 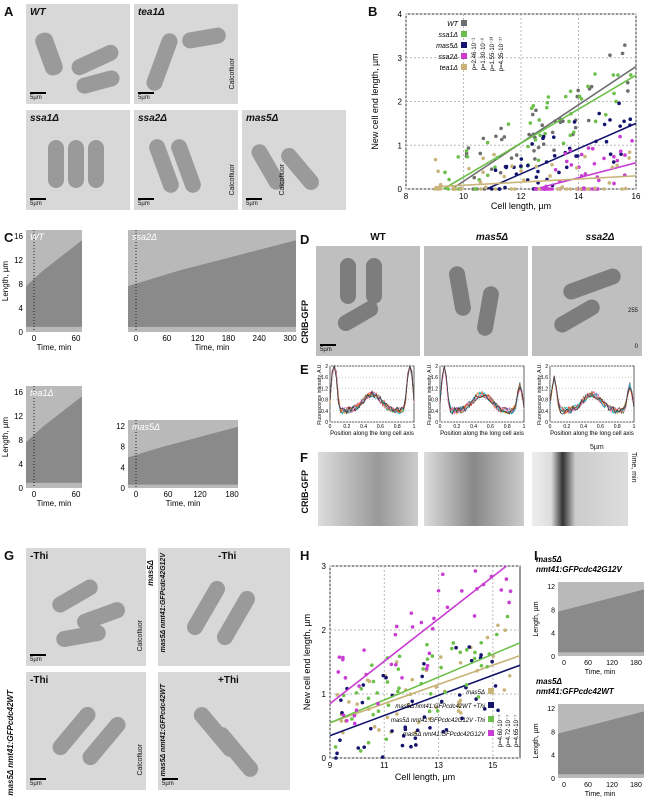 I want to click on panel-label-g: G, so click(x=9, y=555).